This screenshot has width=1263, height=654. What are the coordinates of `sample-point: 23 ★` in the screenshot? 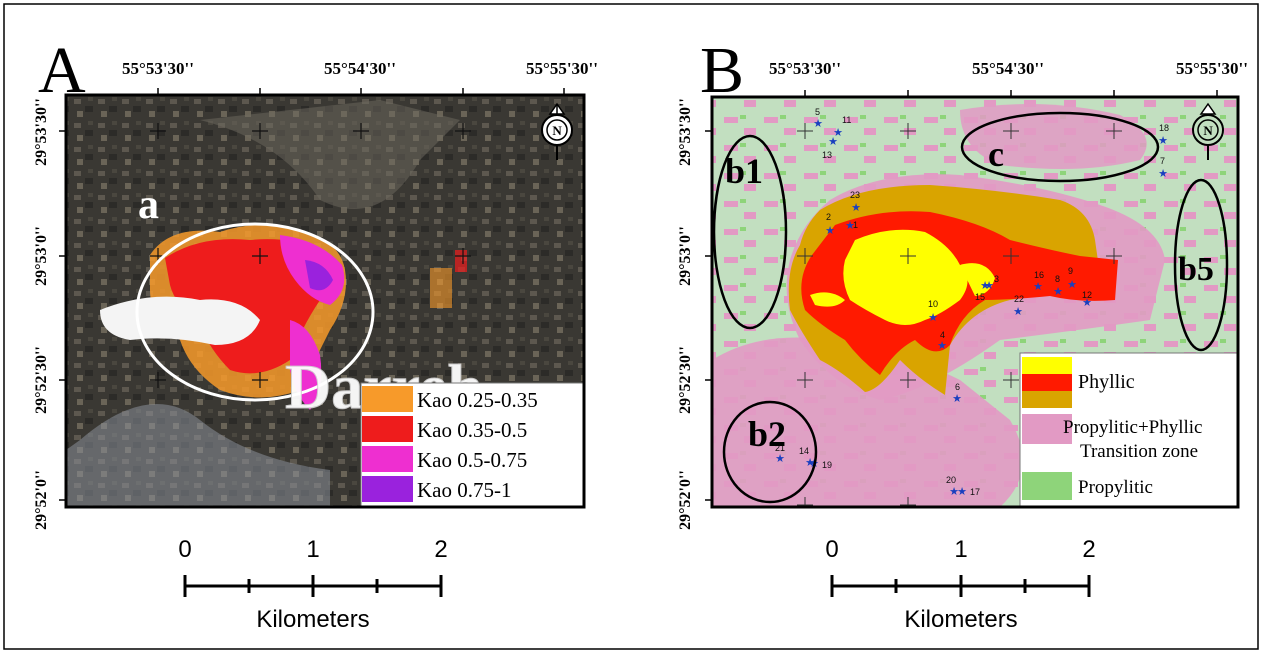 It's located at (855, 202).